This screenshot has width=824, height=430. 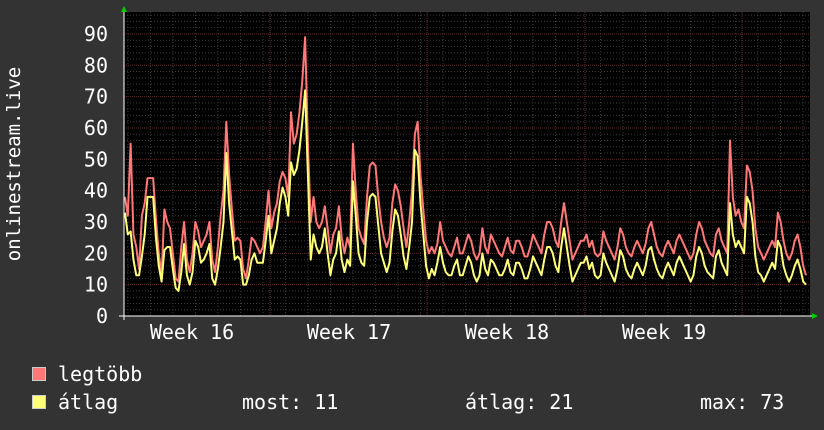 What do you see at coordinates (102, 316) in the screenshot?
I see `y-tick-label: 0` at bounding box center [102, 316].